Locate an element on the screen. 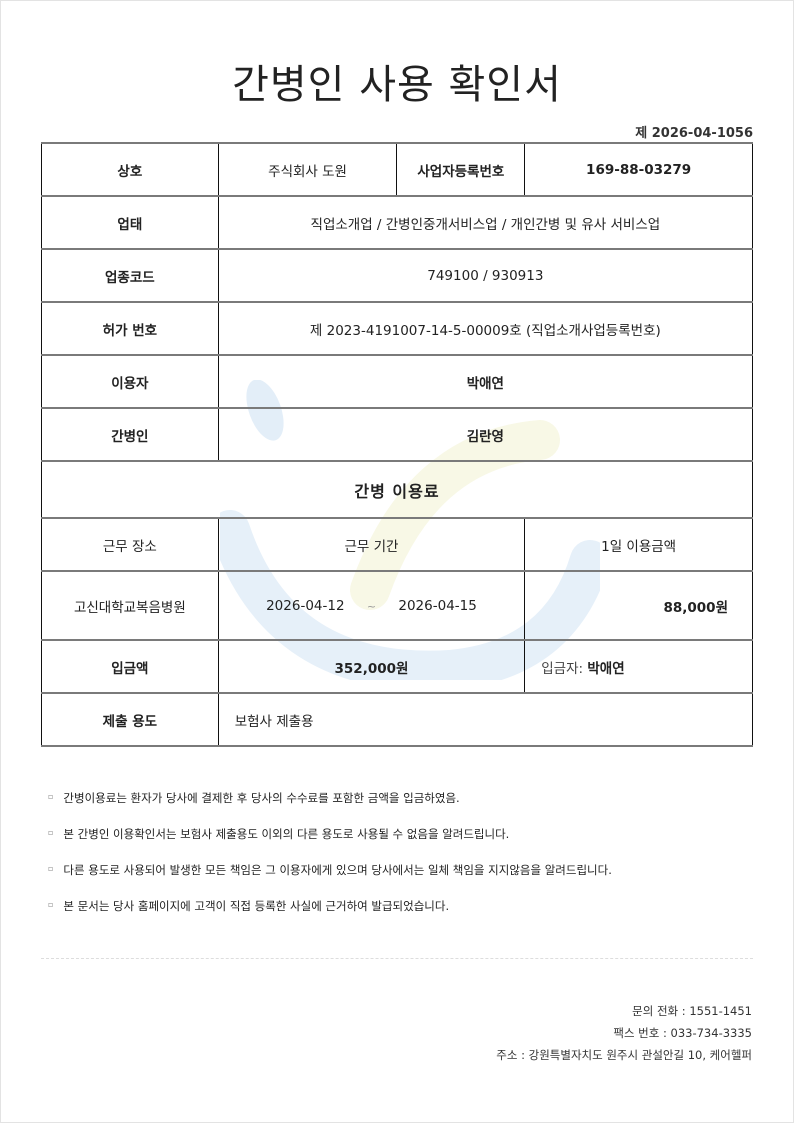 The width and height of the screenshot is (794, 1123). period-label: 근무 기간 is located at coordinates (371, 544).